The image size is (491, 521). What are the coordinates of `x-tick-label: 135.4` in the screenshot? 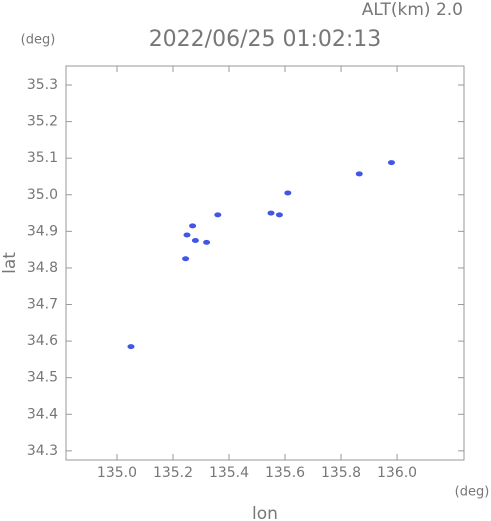 It's located at (229, 473).